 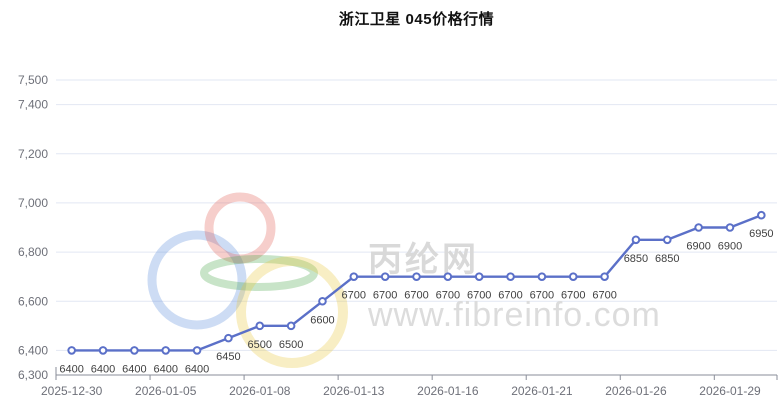 I want to click on y-axis-label: 6,600, so click(x=33, y=301).